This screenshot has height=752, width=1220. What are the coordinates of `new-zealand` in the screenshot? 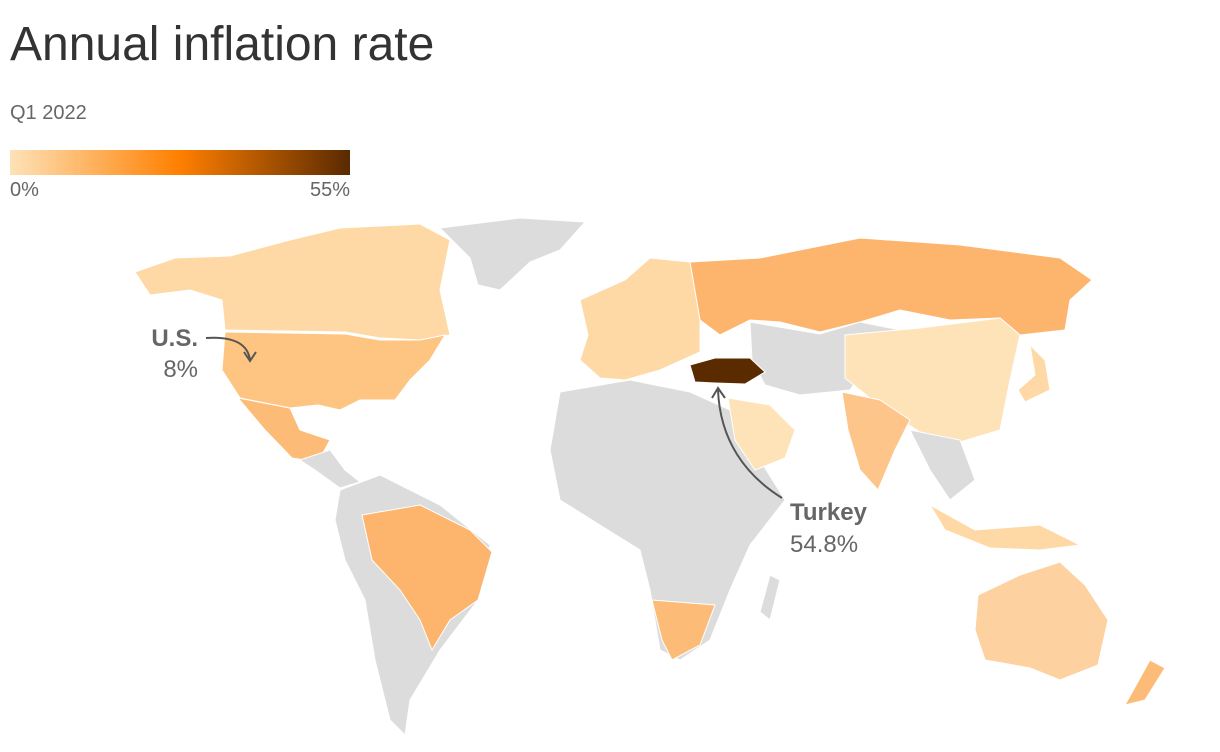 It's located at (1145, 682).